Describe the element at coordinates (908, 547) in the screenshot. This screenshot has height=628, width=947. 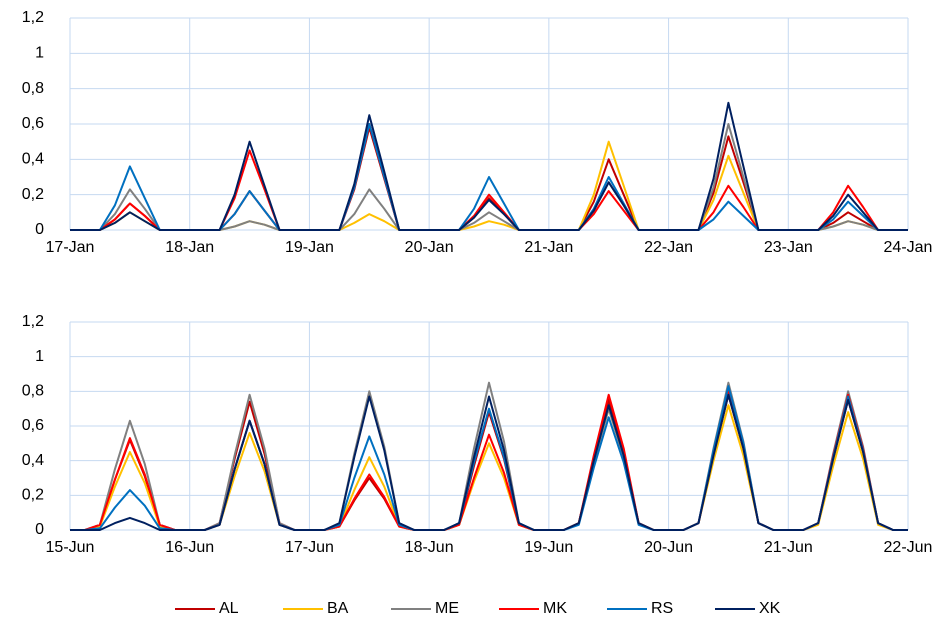
I see `x-tick-label: 22-Jun` at that location.